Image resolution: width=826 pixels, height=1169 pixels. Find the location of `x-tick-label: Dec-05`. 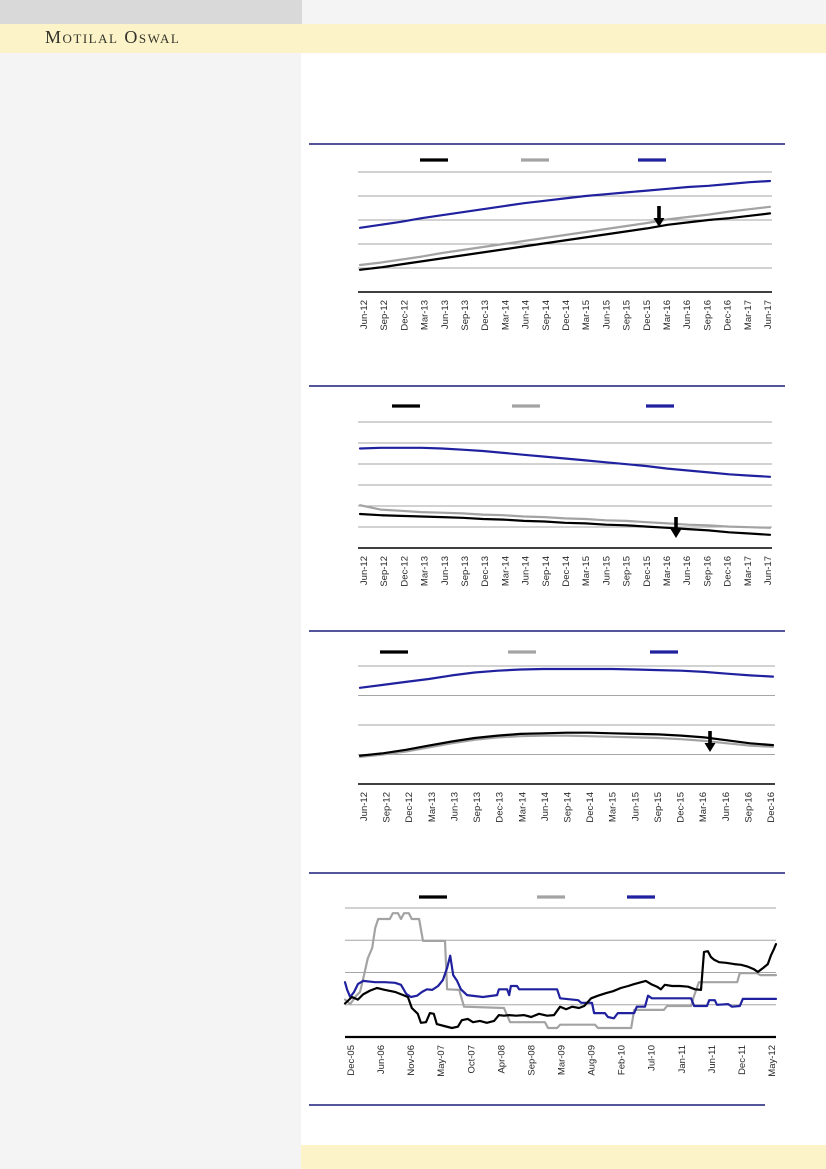

x-tick-label: Dec-05 is located at coordinates (351, 1060).